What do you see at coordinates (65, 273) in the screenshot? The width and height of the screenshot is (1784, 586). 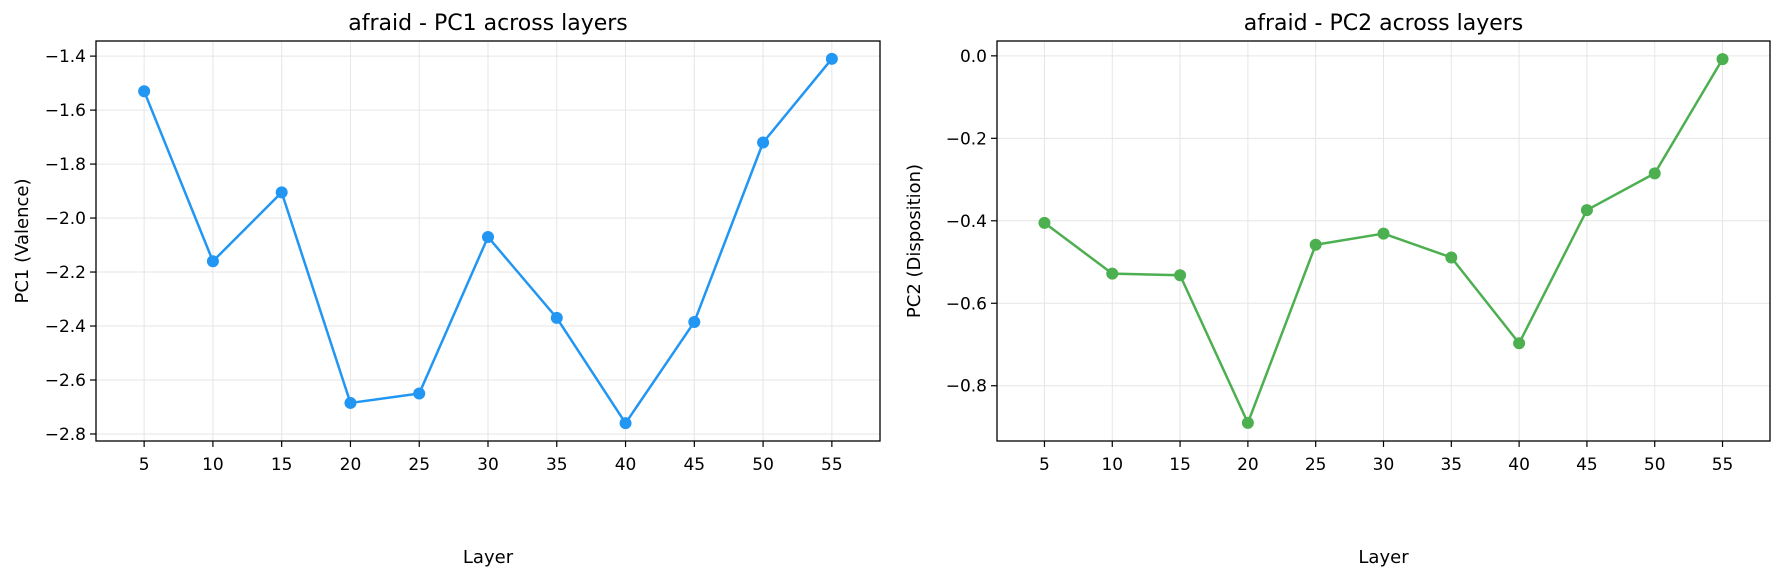 I see `y-tick-label: −2.2` at bounding box center [65, 273].